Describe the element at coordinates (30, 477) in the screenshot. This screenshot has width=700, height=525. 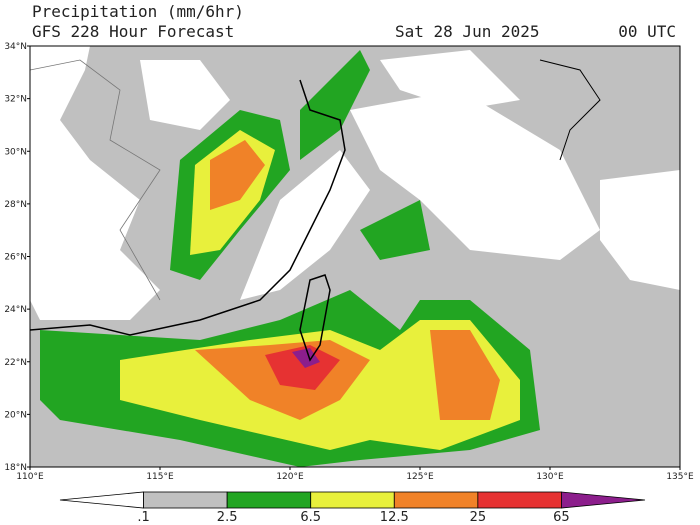
I see `lon-label: 110°E` at that location.